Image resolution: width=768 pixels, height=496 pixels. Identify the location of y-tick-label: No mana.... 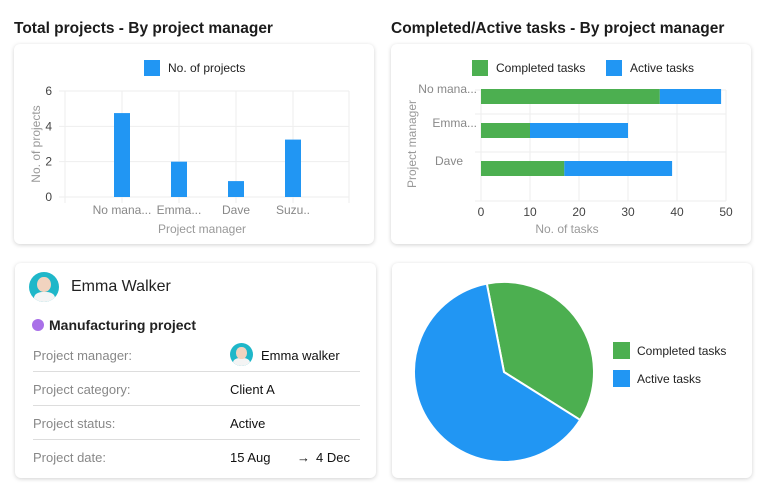
(447, 89).